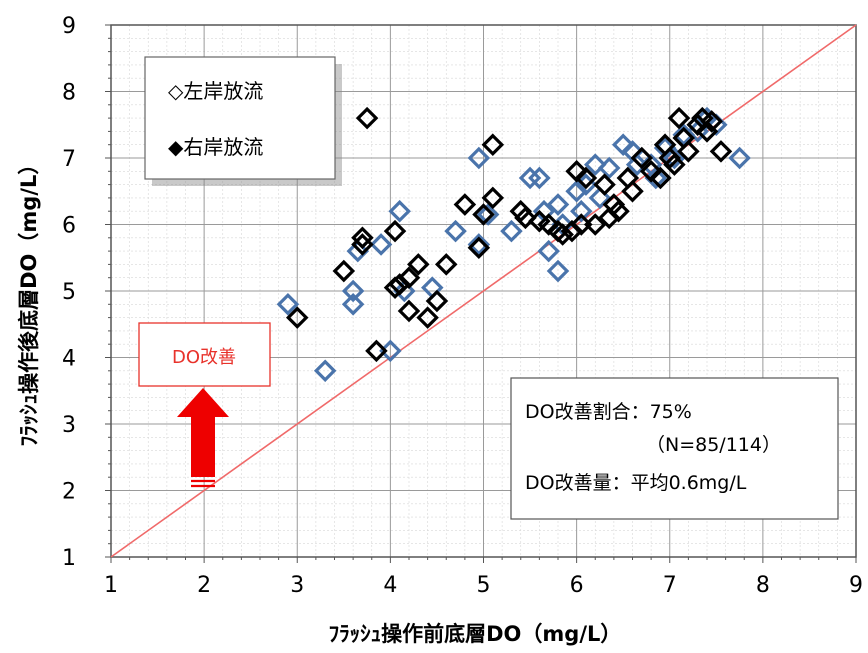  I want to click on x-tick-label: 5, so click(484, 585).